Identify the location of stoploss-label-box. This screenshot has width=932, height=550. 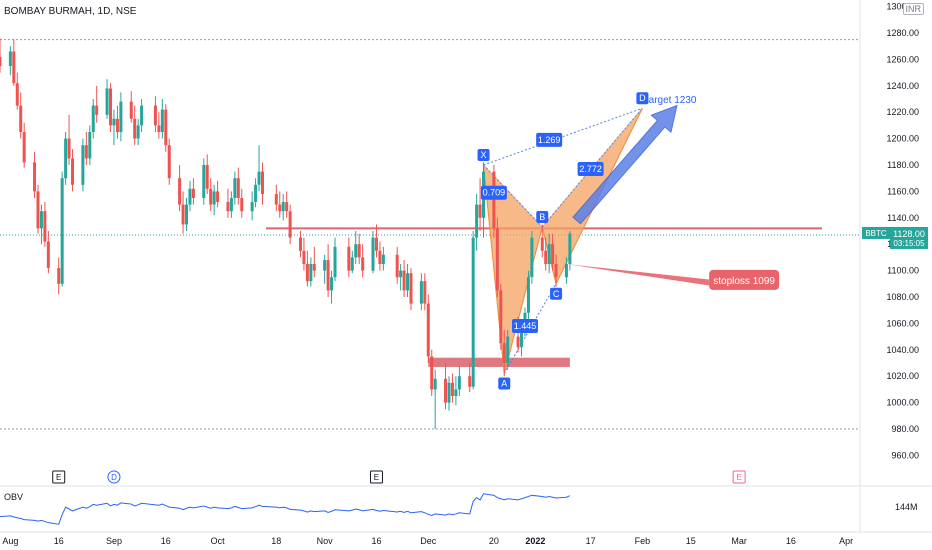
(744, 279).